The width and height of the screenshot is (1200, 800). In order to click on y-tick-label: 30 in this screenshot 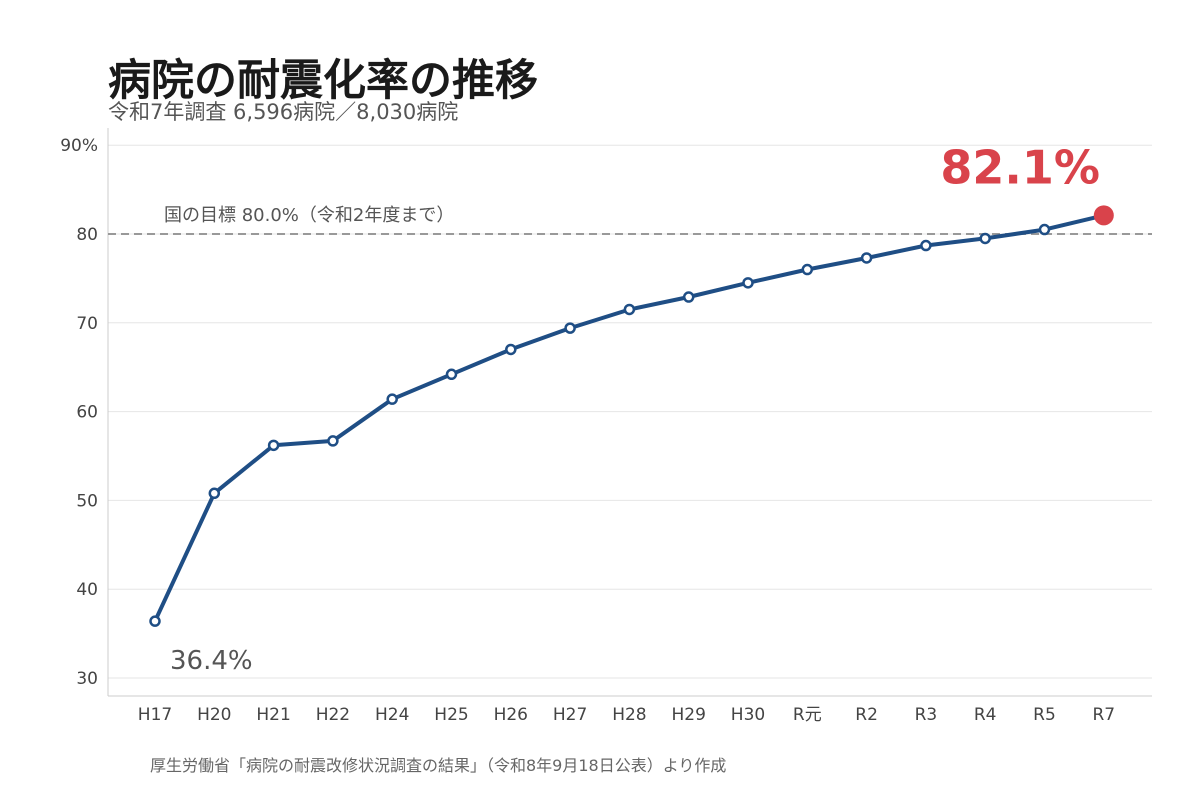, I will do `click(87, 679)`.